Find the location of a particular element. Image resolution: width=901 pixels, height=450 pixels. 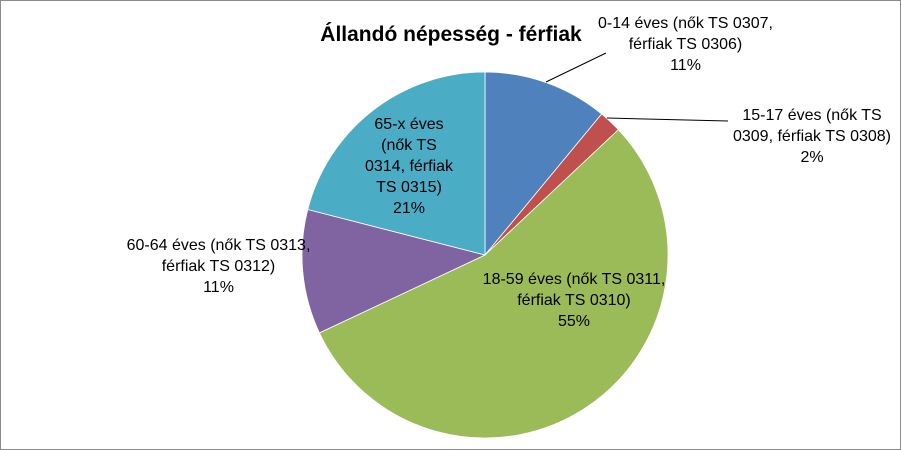

slice-65-x is located at coordinates (396, 163).